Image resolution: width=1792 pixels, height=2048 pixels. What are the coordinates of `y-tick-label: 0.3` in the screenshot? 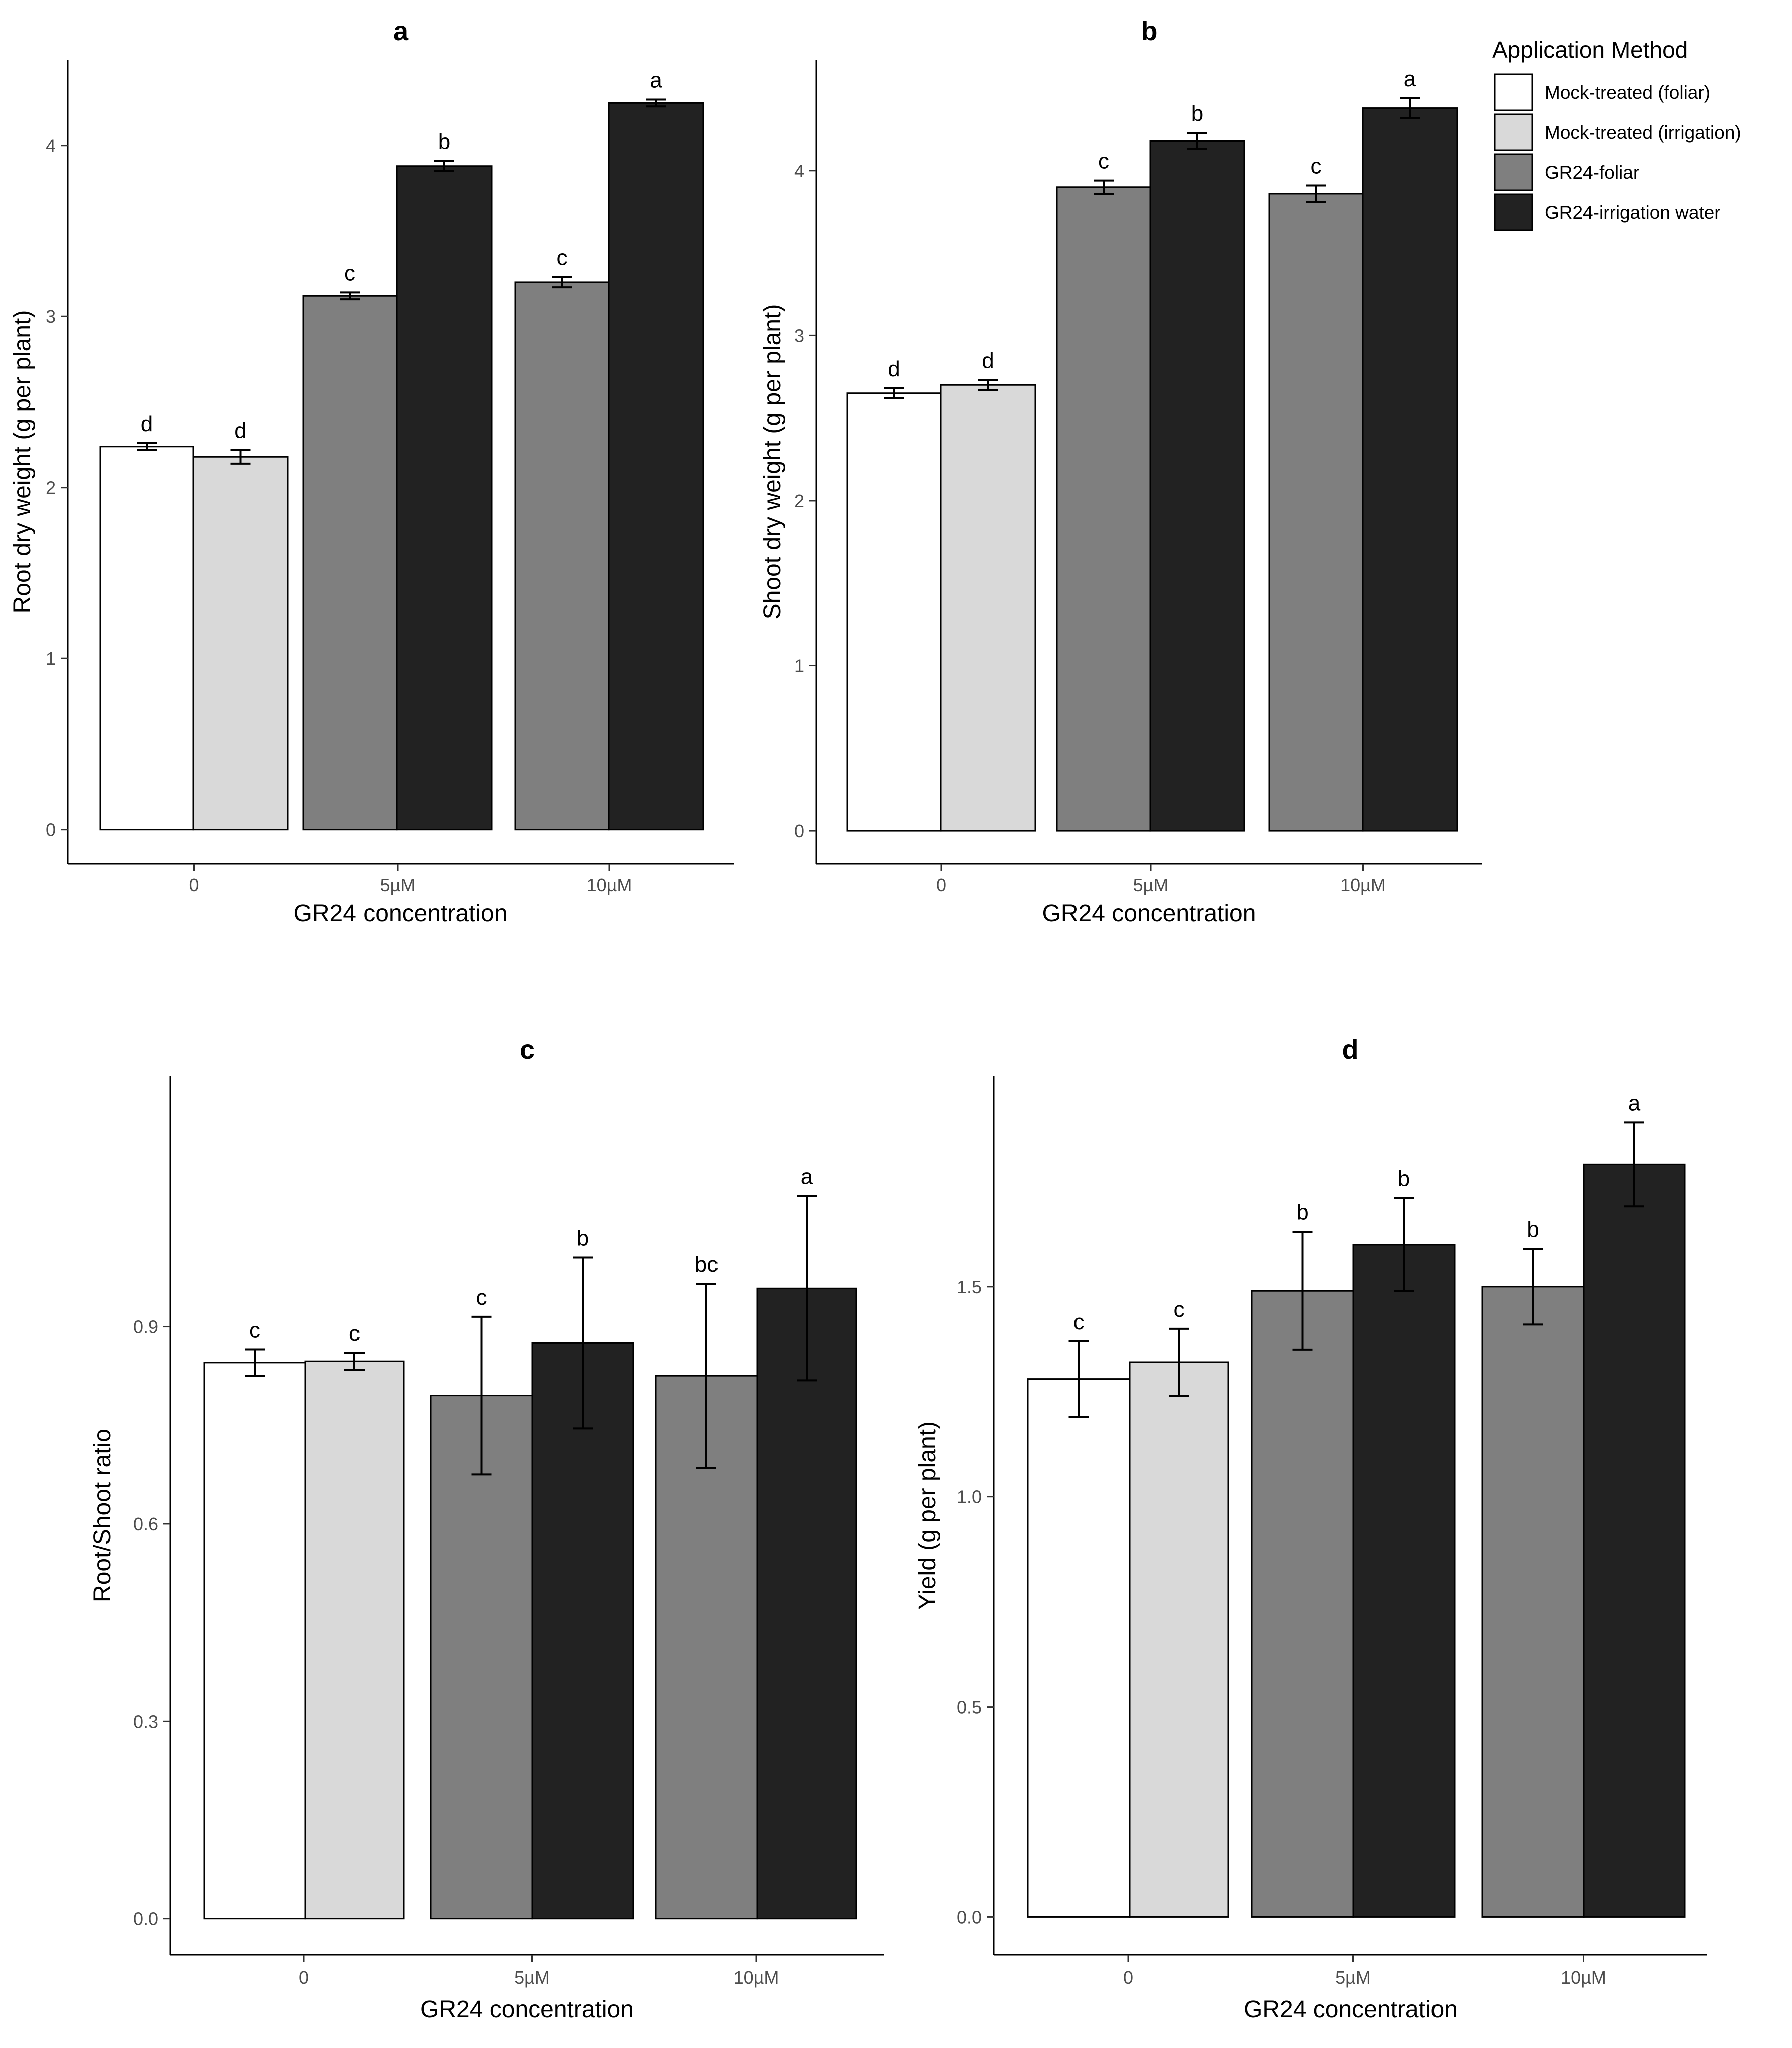 It's located at (145, 1721).